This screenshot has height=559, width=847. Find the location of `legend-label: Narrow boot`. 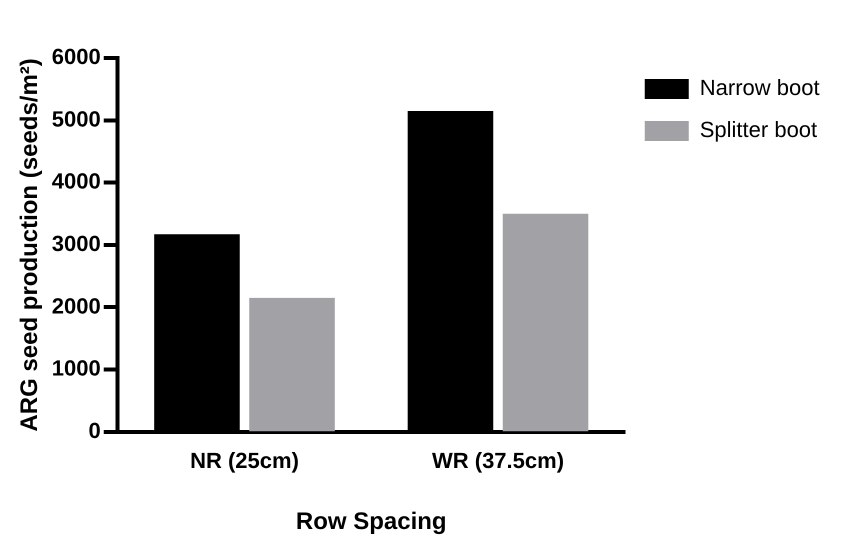

legend-label: Narrow boot is located at coordinates (760, 87).